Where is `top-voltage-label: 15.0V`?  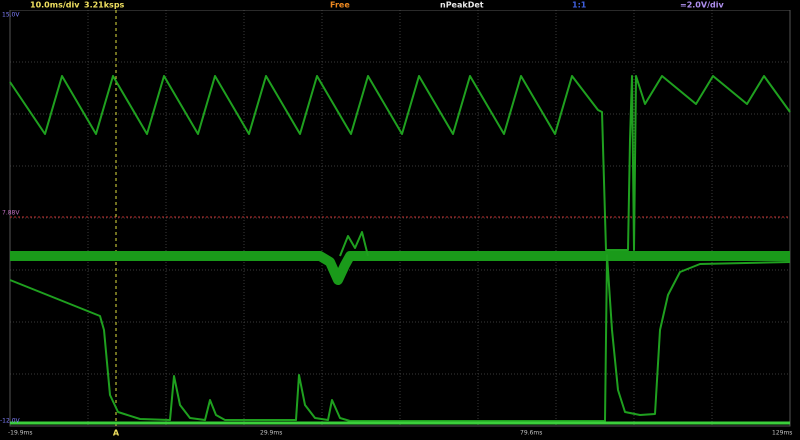 top-voltage-label: 15.0V is located at coordinates (11, 15).